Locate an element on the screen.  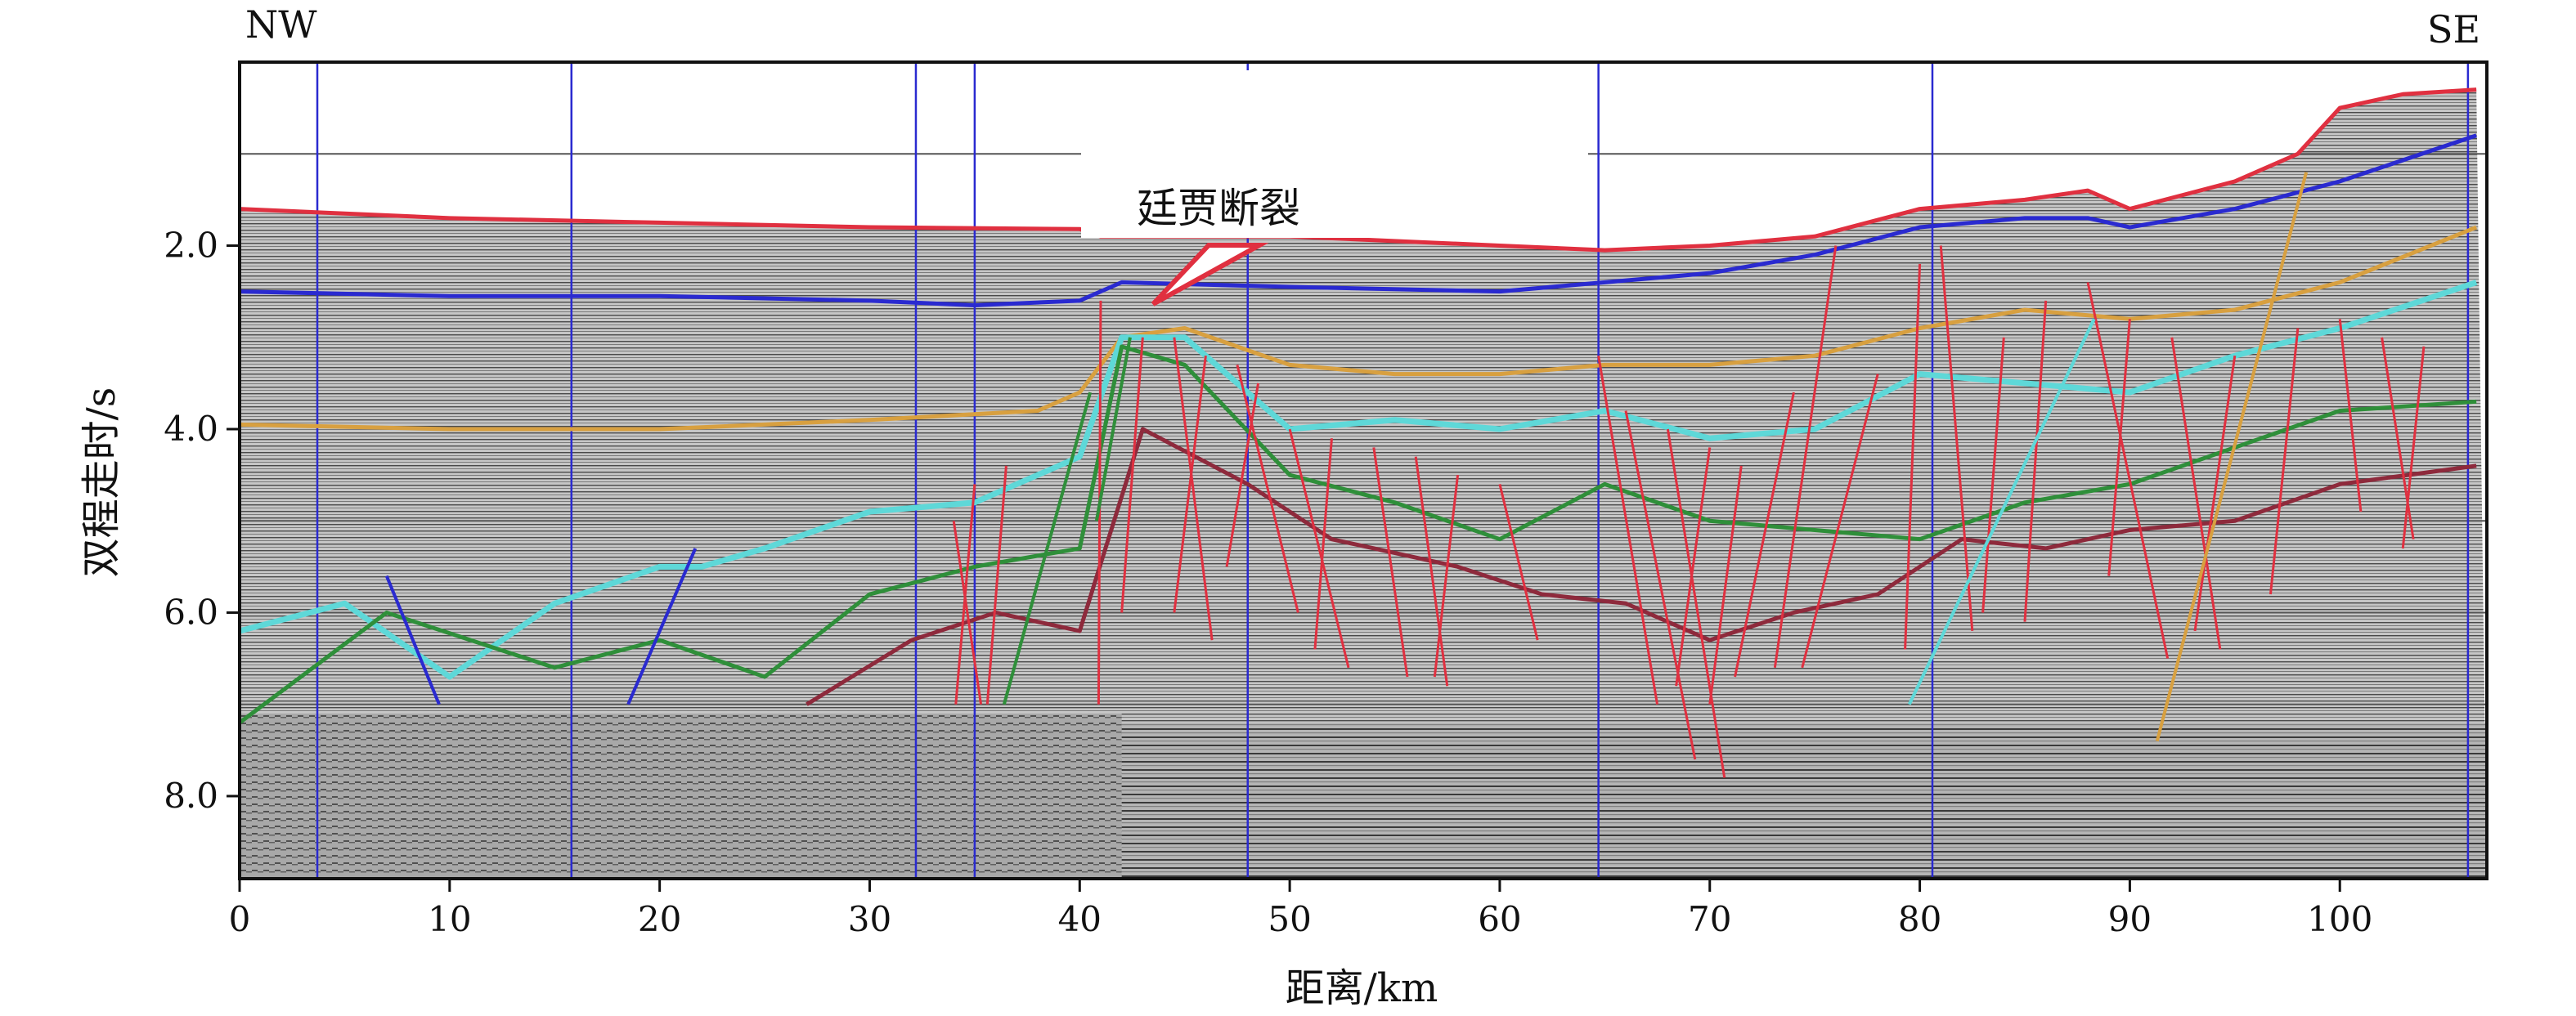
x-axis-title: 距离/km is located at coordinates (1362, 988).